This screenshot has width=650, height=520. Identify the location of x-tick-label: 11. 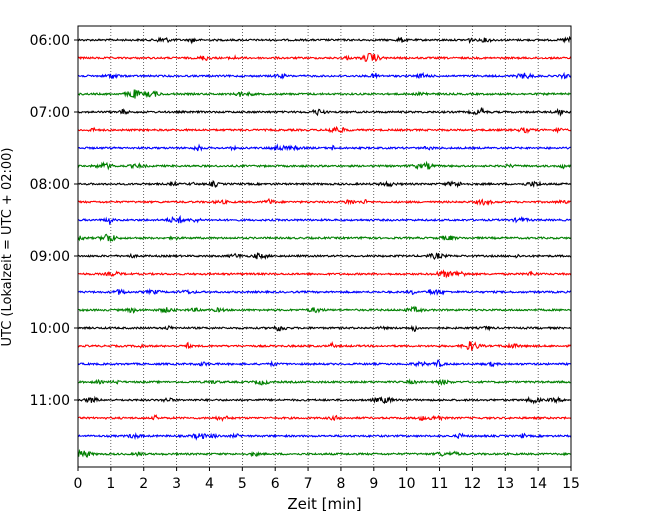
(440, 484).